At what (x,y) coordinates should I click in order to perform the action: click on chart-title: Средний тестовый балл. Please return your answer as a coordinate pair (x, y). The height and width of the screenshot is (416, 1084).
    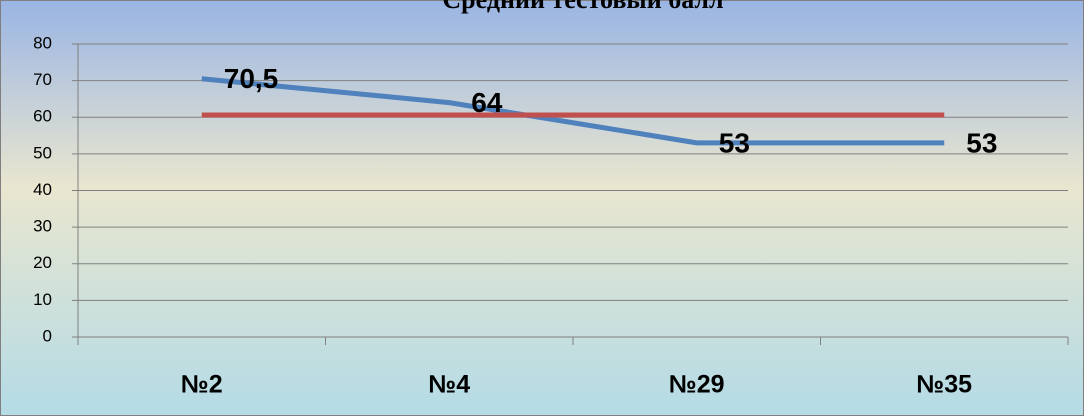
    Looking at the image, I should click on (582, 7).